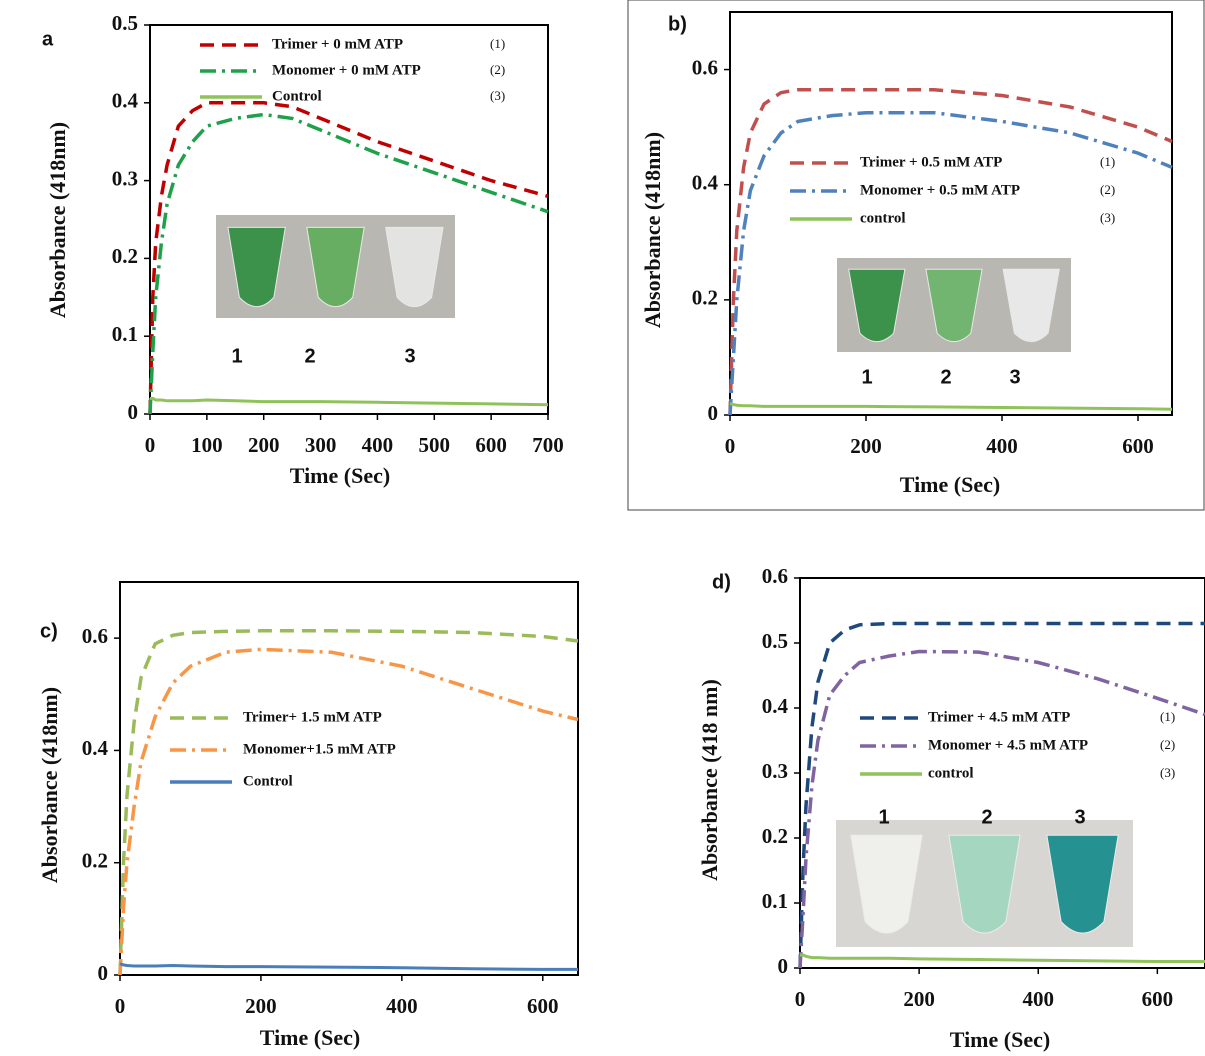 The height and width of the screenshot is (1056, 1205). What do you see at coordinates (677, 24) in the screenshot?
I see `panel-label: b)` at bounding box center [677, 24].